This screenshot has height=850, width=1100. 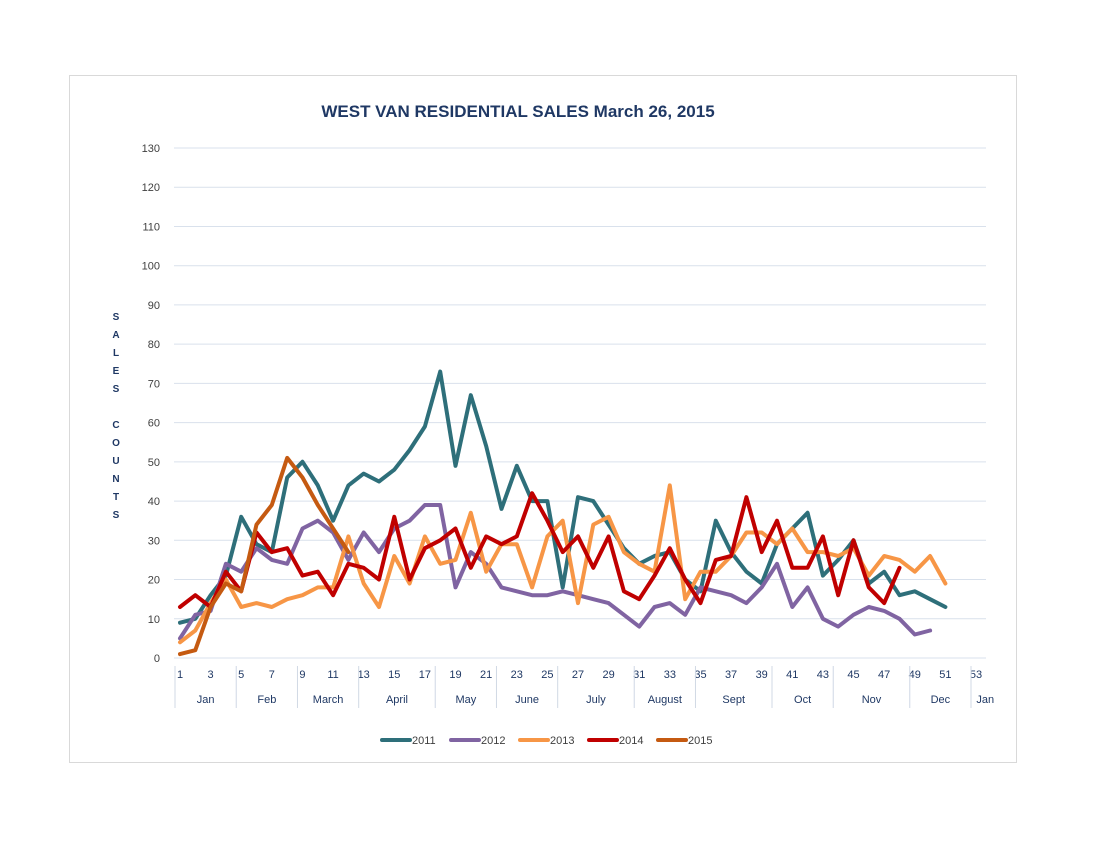 What do you see at coordinates (397, 700) in the screenshot?
I see `month-label: April` at bounding box center [397, 700].